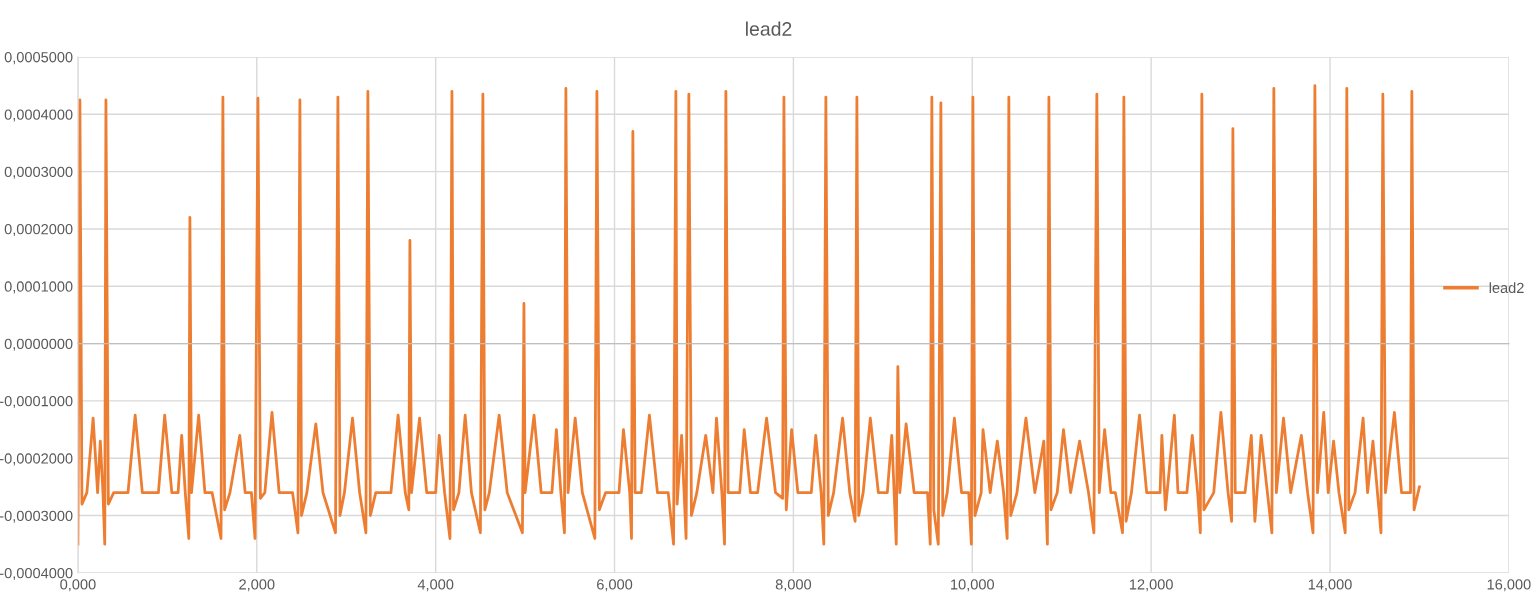 The image size is (1537, 616). I want to click on x-tick-label: 12,000, so click(1151, 585).